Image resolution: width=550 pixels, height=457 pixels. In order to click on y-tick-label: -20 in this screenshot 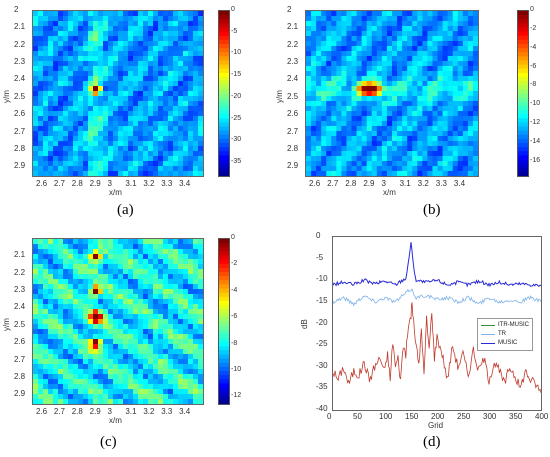, I will do `click(322, 322)`.